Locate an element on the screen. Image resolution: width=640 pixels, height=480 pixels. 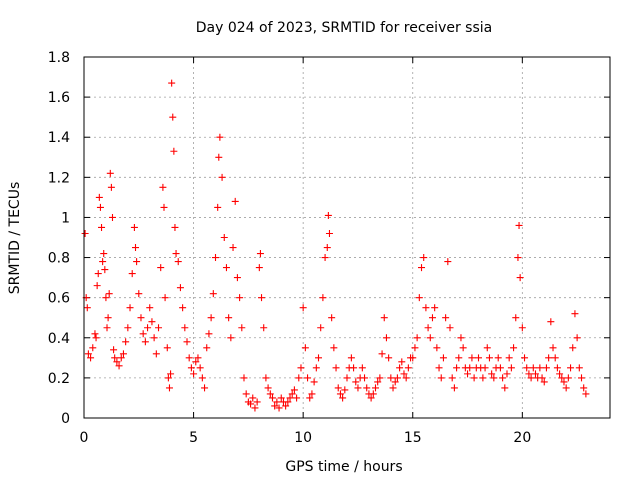
y-tick-label: 0.4 is located at coordinates (59, 339).